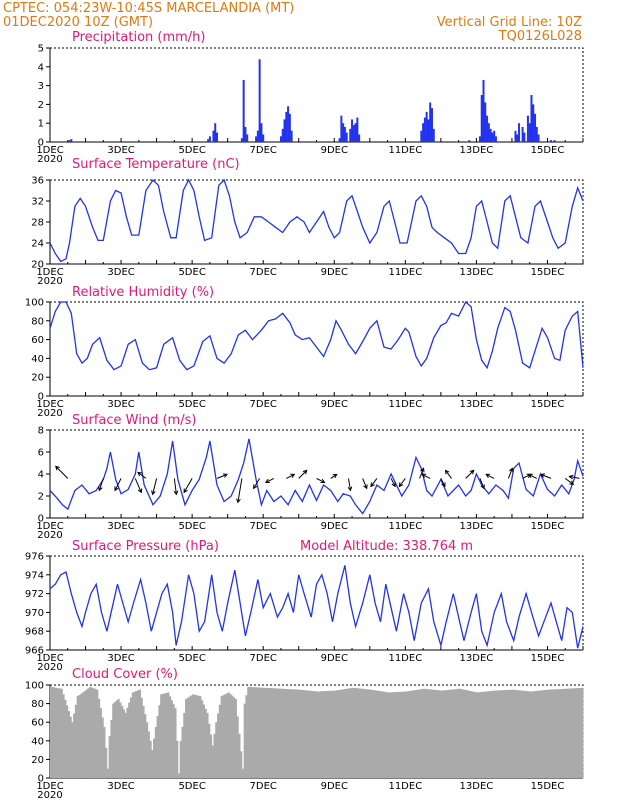  I want to click on y-tick-label: 8, so click(41, 431).